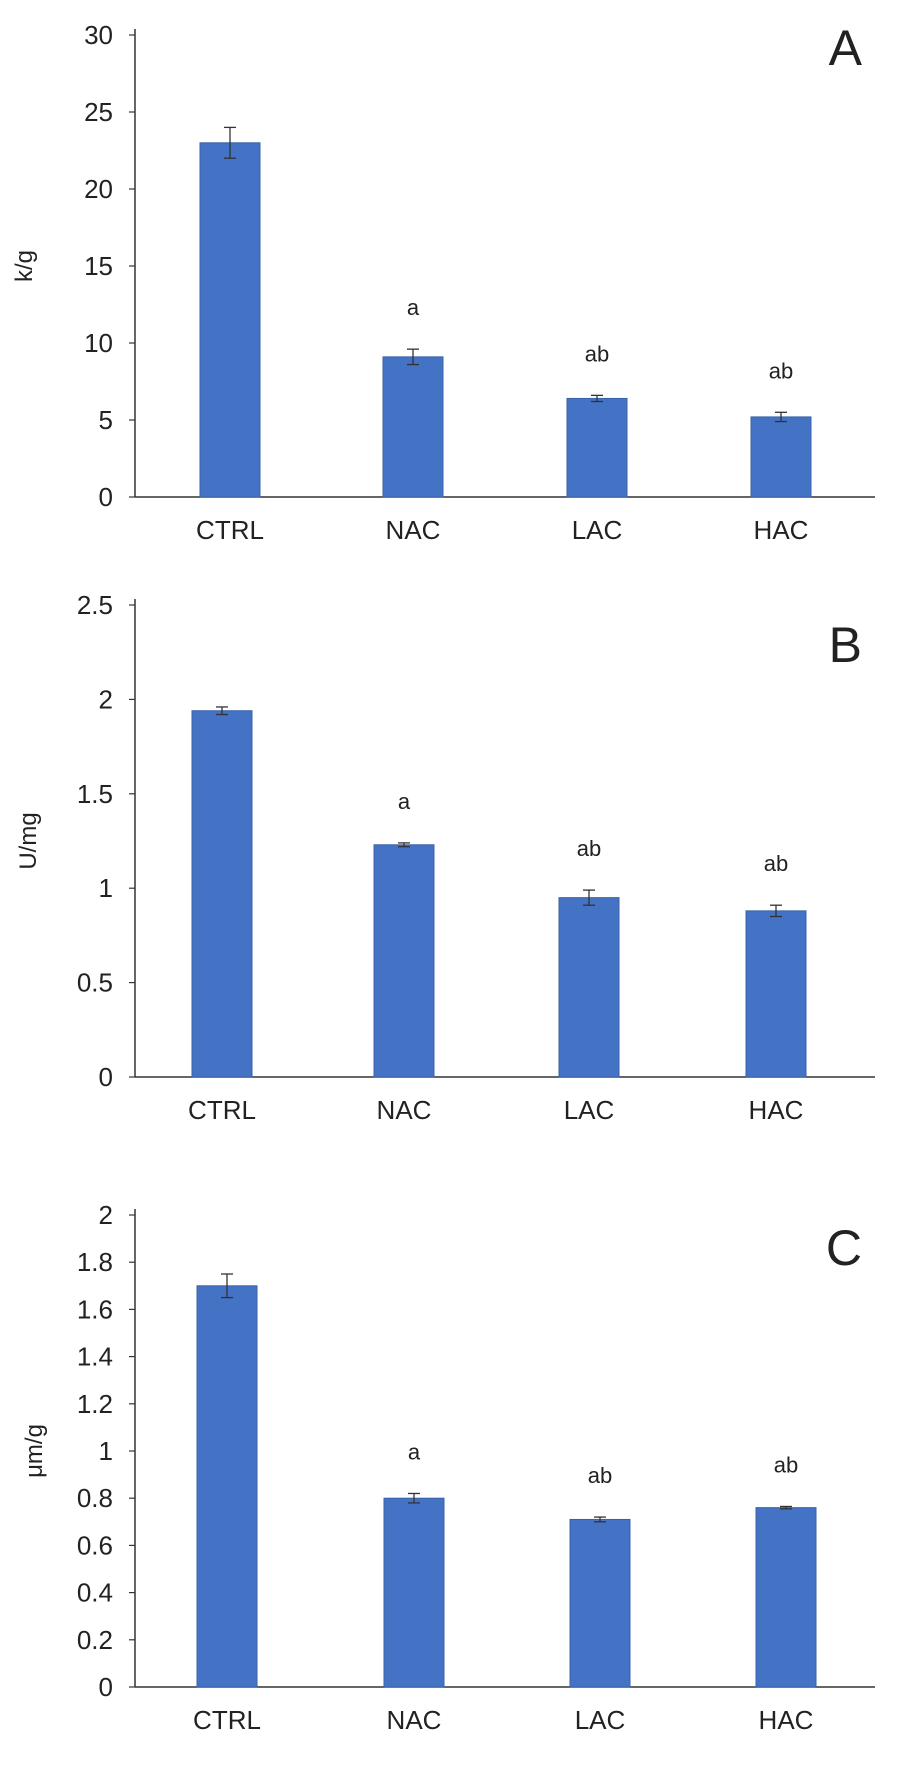 The image size is (900, 1772). I want to click on y-axis-title: k/g, so click(24, 266).